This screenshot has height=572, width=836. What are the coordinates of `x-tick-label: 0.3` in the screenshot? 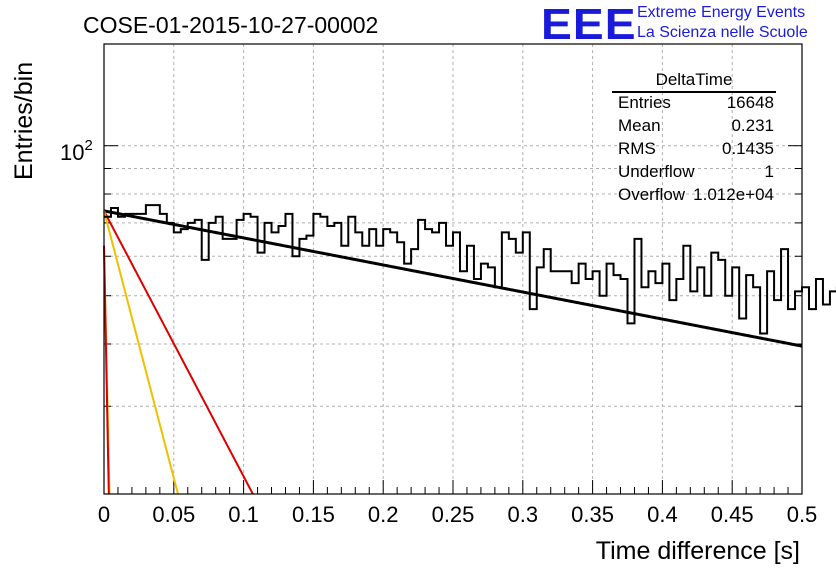 It's located at (523, 514).